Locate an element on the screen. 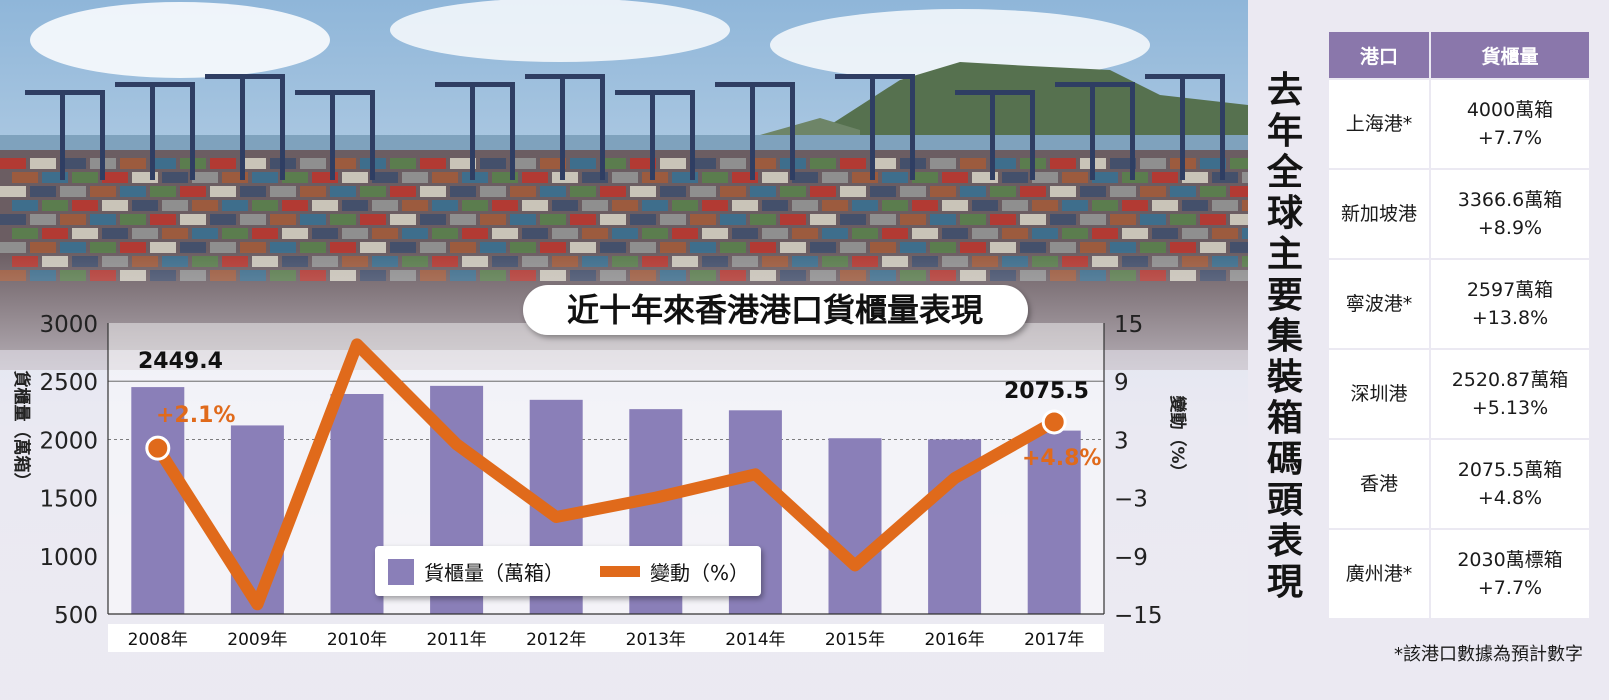 This screenshot has height=700, width=1609. legend-box is located at coordinates (568, 571).